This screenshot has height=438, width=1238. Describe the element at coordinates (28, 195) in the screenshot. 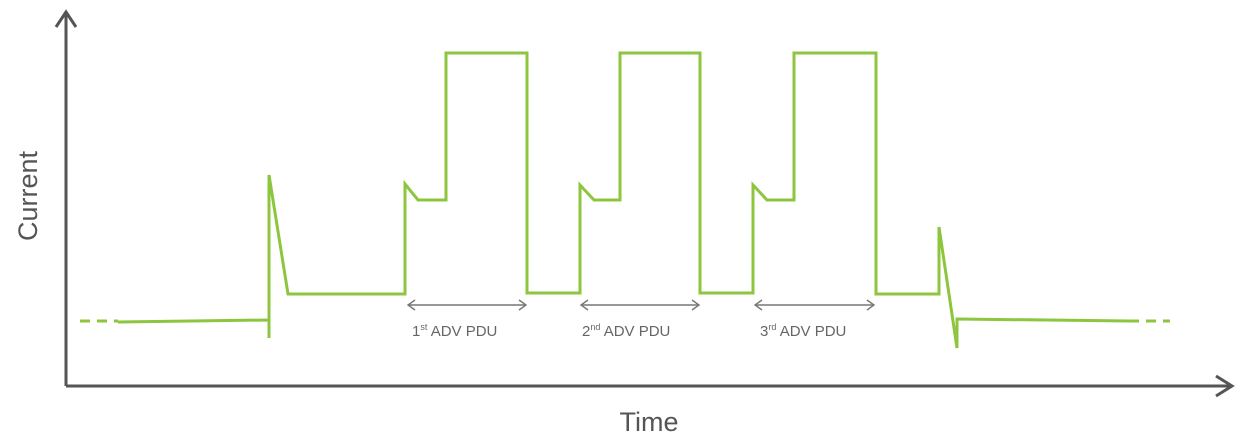

I see `y-axis-title: Current` at that location.